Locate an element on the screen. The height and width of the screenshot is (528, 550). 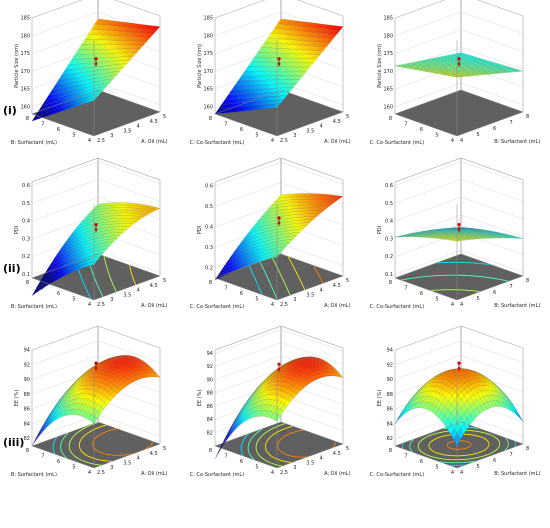
right-axis-tick-label: 8 is located at coordinates (527, 117).